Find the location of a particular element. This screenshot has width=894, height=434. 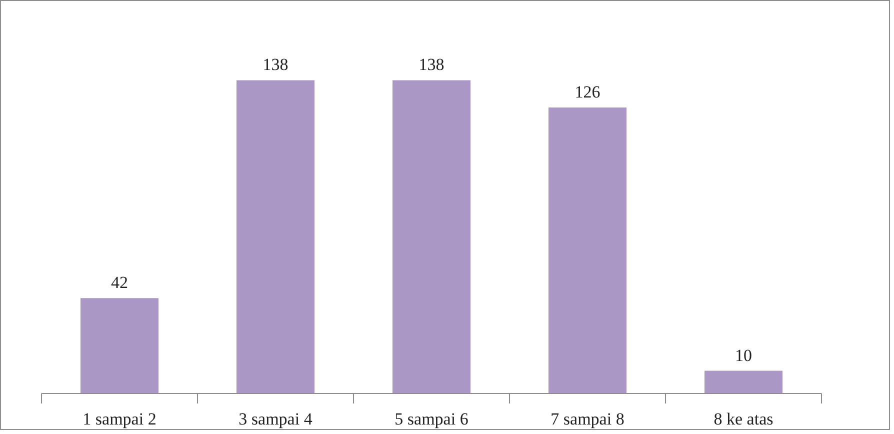

x-tick-label: 8 ke atas is located at coordinates (744, 419).